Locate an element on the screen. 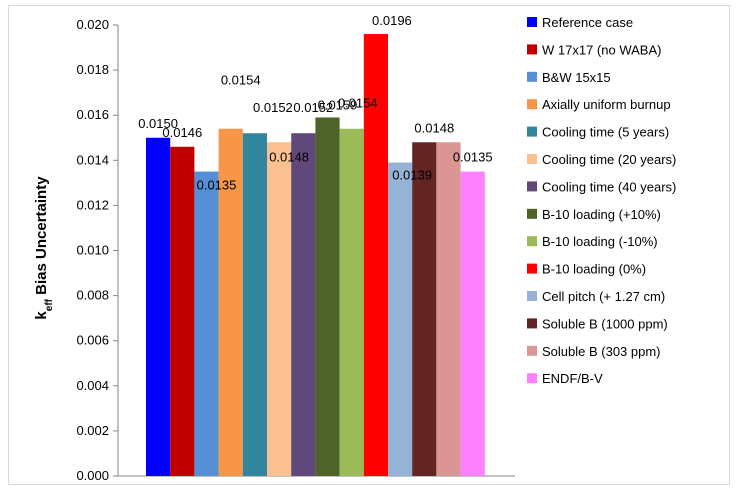 The height and width of the screenshot is (492, 738). legend-label: Soluble B (303 ppm) is located at coordinates (601, 351).